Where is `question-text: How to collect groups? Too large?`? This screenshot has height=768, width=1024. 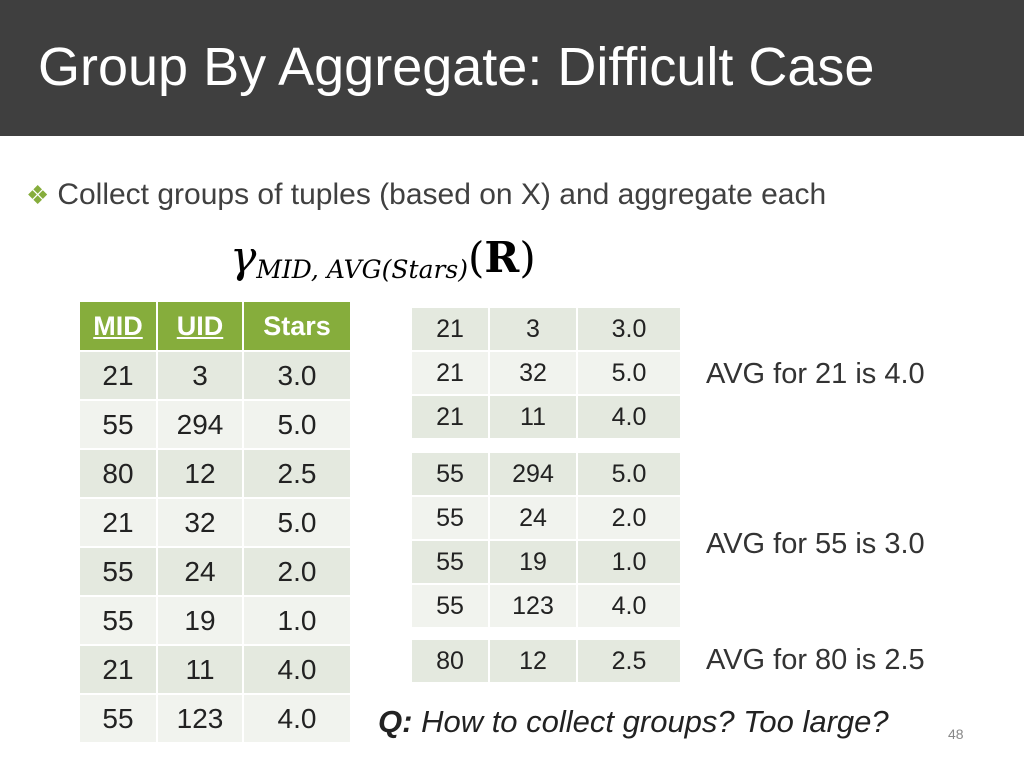 question-text: How to collect groups? Too large? is located at coordinates (655, 721).